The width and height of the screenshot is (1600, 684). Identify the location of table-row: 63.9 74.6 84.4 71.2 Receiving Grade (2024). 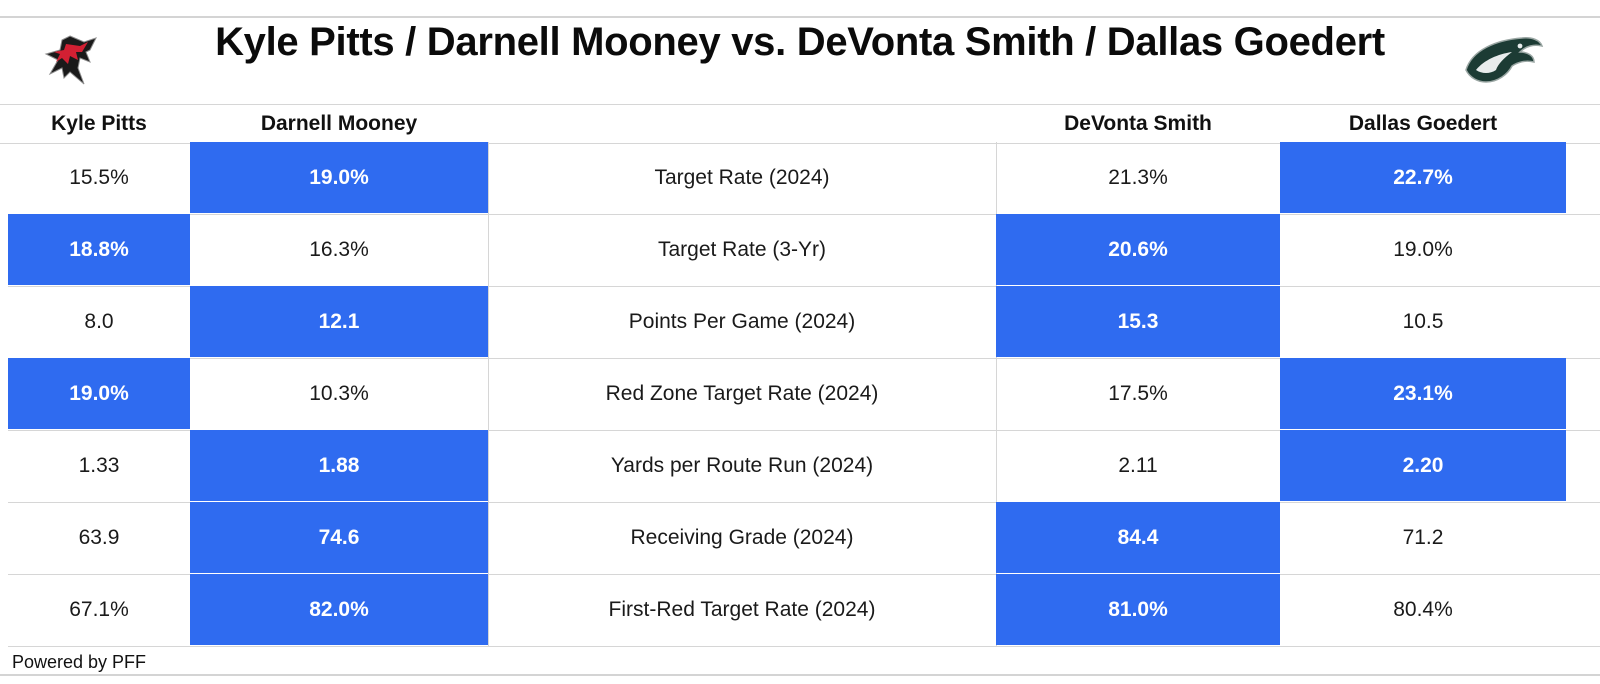
(804, 538).